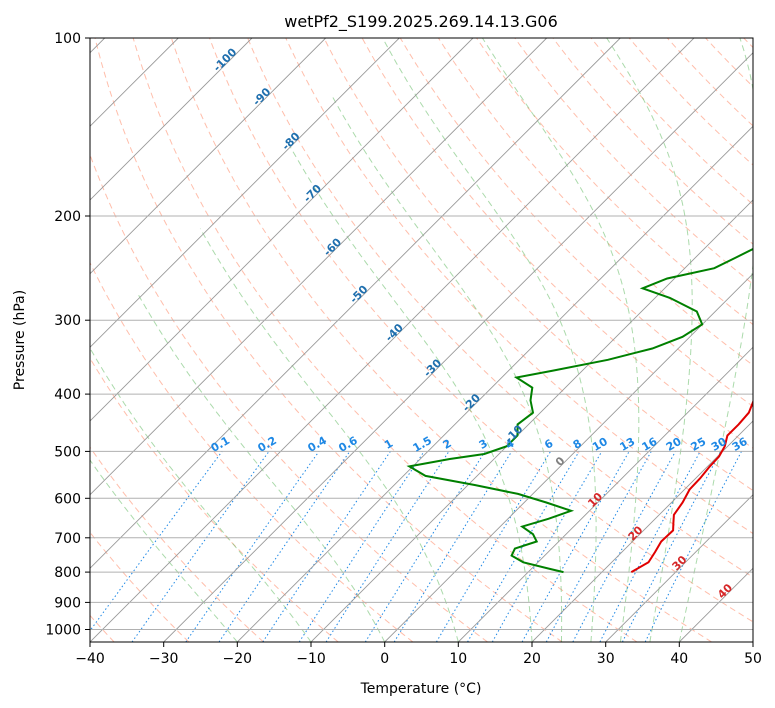 This screenshot has height=708, width=775. Describe the element at coordinates (311, 659) in the screenshot. I see `x-tick-label: −10` at that location.